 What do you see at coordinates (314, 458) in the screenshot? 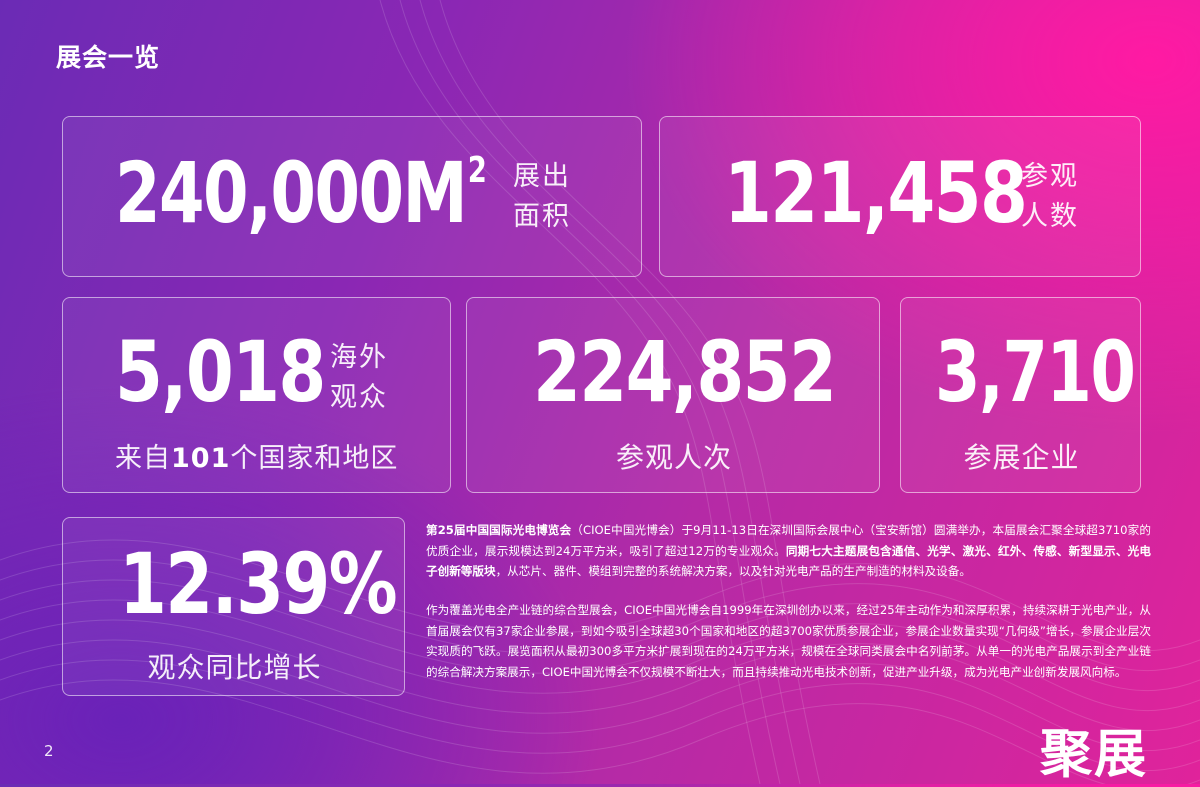
I see `overseas-caption-suffix: 个国家和地区` at bounding box center [314, 458].